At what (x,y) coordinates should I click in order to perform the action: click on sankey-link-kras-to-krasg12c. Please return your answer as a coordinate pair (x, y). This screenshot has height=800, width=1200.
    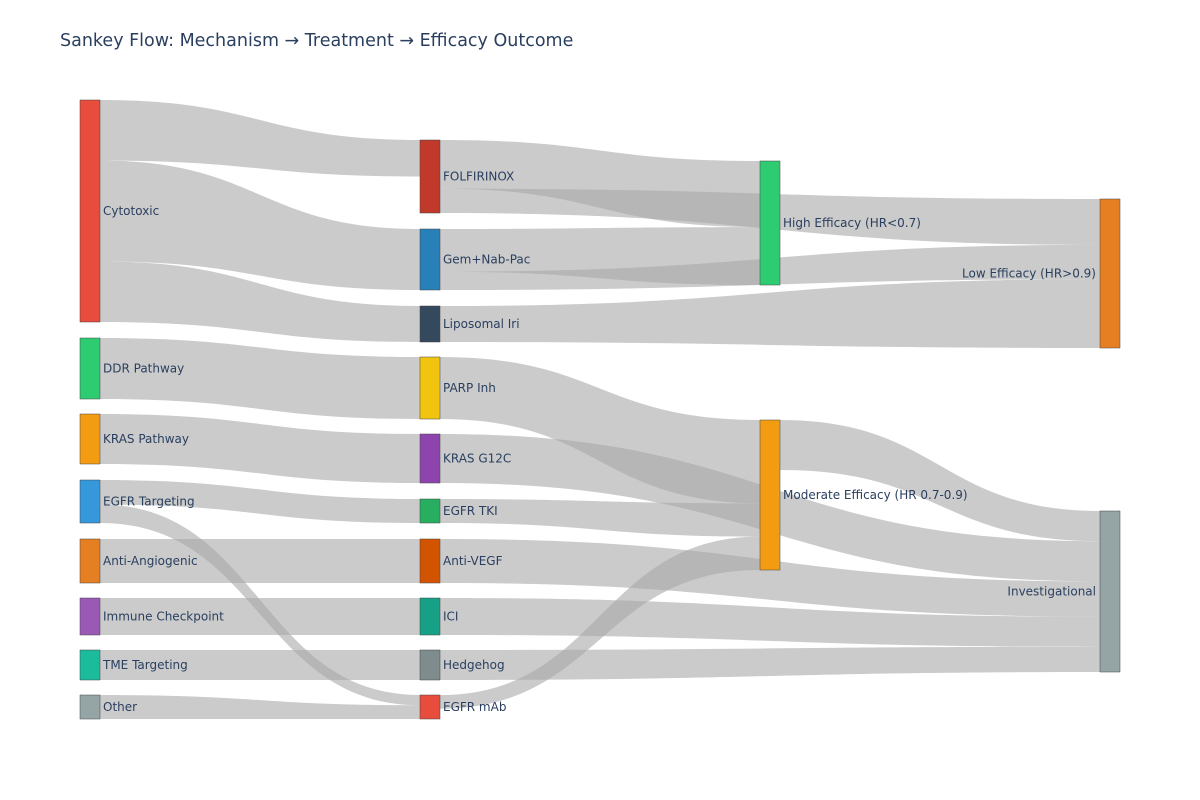
    Looking at the image, I should click on (260, 448).